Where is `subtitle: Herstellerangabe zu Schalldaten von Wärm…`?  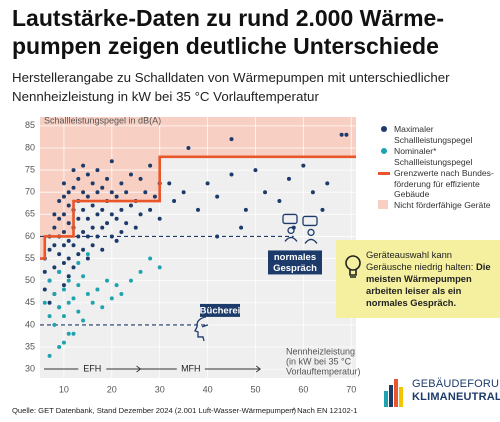
subtitle: Herstellerangabe zu Schalldaten von Wärm… is located at coordinates (231, 87).